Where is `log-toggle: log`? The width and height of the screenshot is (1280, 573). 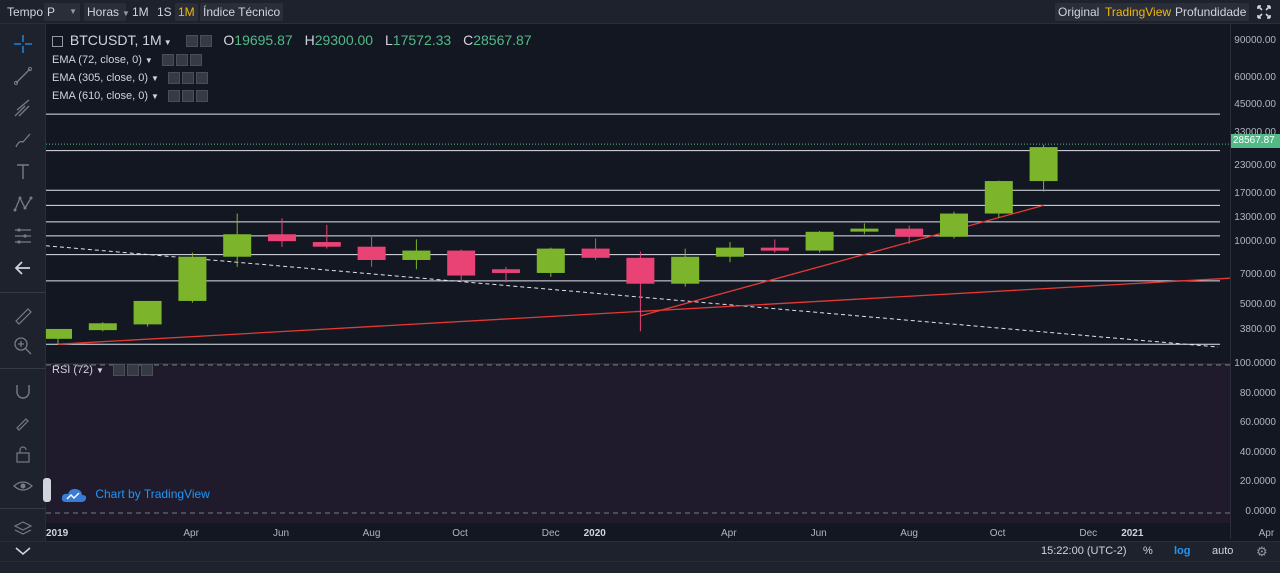
log-toggle: log is located at coordinates (1182, 551).